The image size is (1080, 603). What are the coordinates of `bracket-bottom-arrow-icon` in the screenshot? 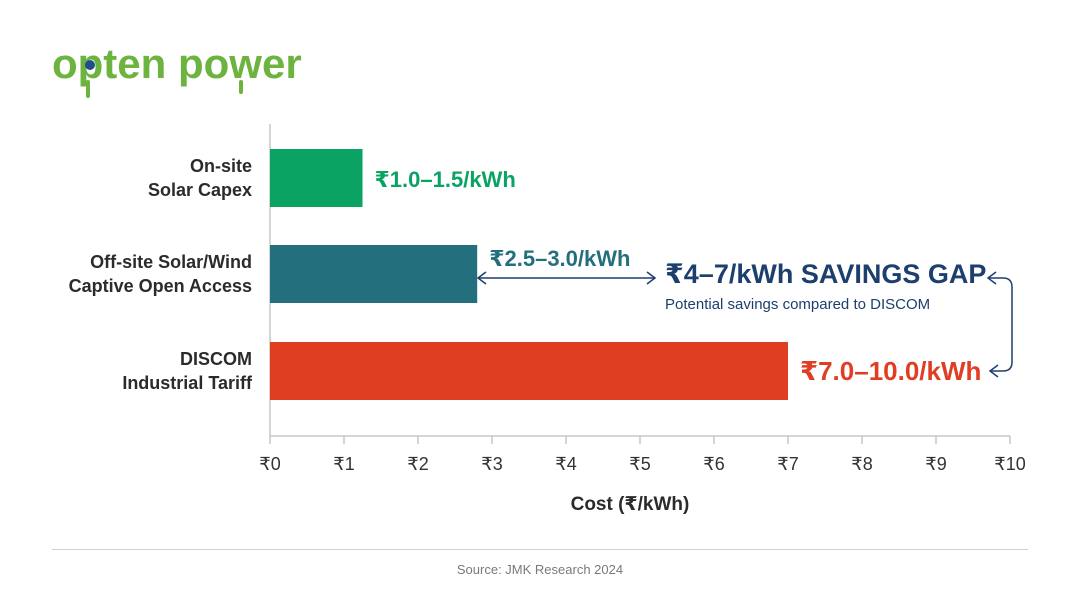 It's located at (993, 371).